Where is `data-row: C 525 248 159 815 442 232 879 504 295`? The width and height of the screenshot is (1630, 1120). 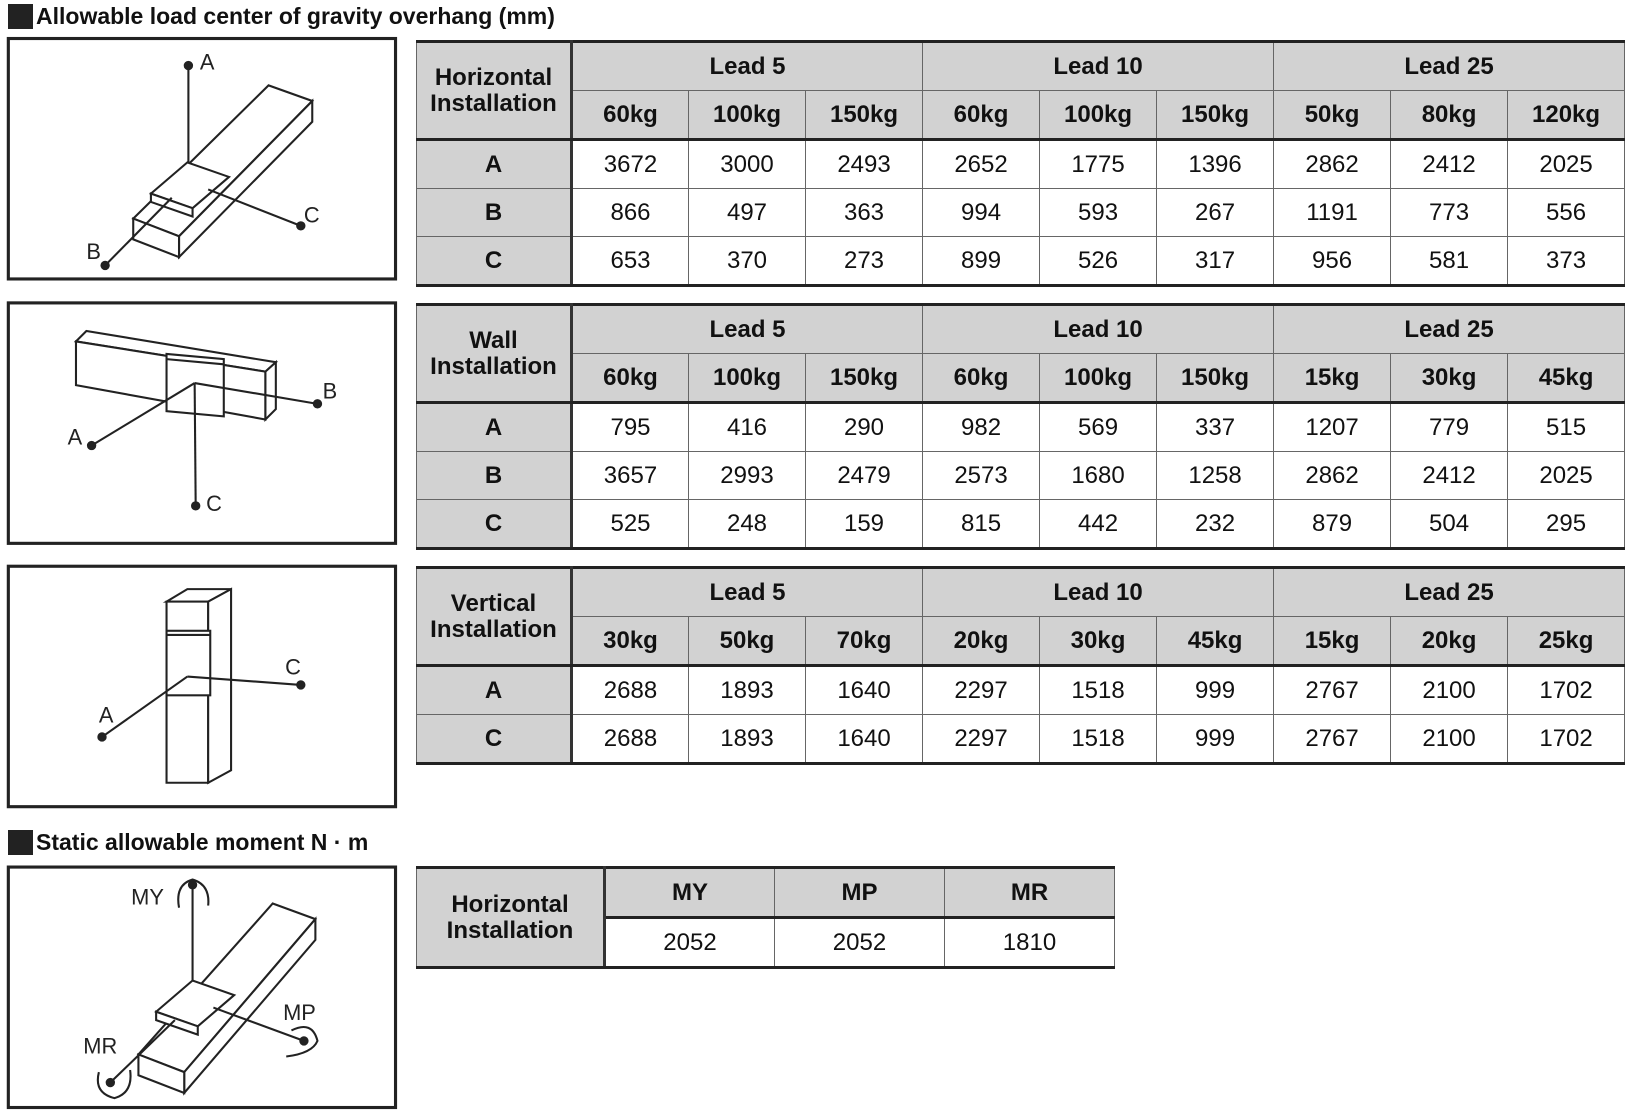 data-row: C 525 248 159 815 442 232 879 504 295 is located at coordinates (1021, 524).